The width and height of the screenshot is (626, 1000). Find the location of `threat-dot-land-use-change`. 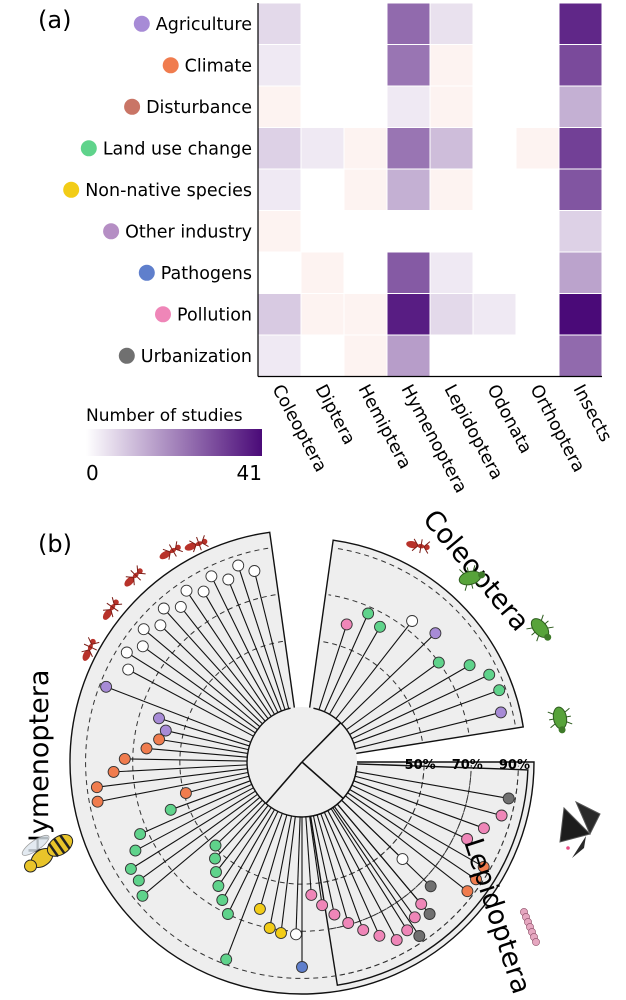

threat-dot-land-use-change is located at coordinates (88, 148).